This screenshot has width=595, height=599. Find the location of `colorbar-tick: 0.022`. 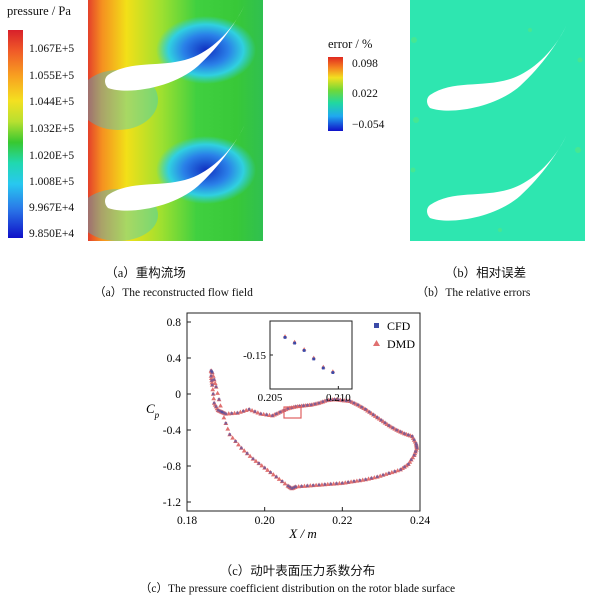

colorbar-tick: 0.022 is located at coordinates (365, 94).